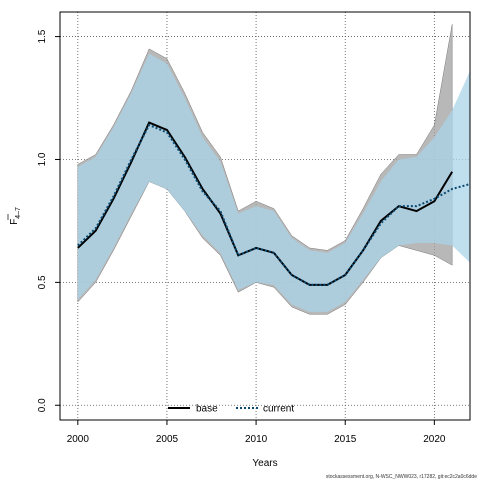  I want to click on x-tick-label-2010: 2010, so click(256, 439).